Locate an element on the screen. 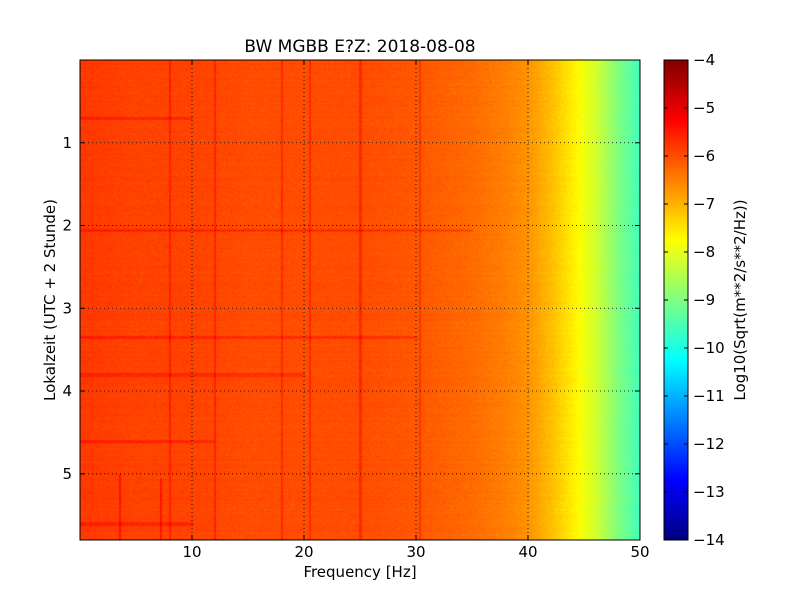 The width and height of the screenshot is (800, 600). colorbar-tick-label: −8 is located at coordinates (704, 252).